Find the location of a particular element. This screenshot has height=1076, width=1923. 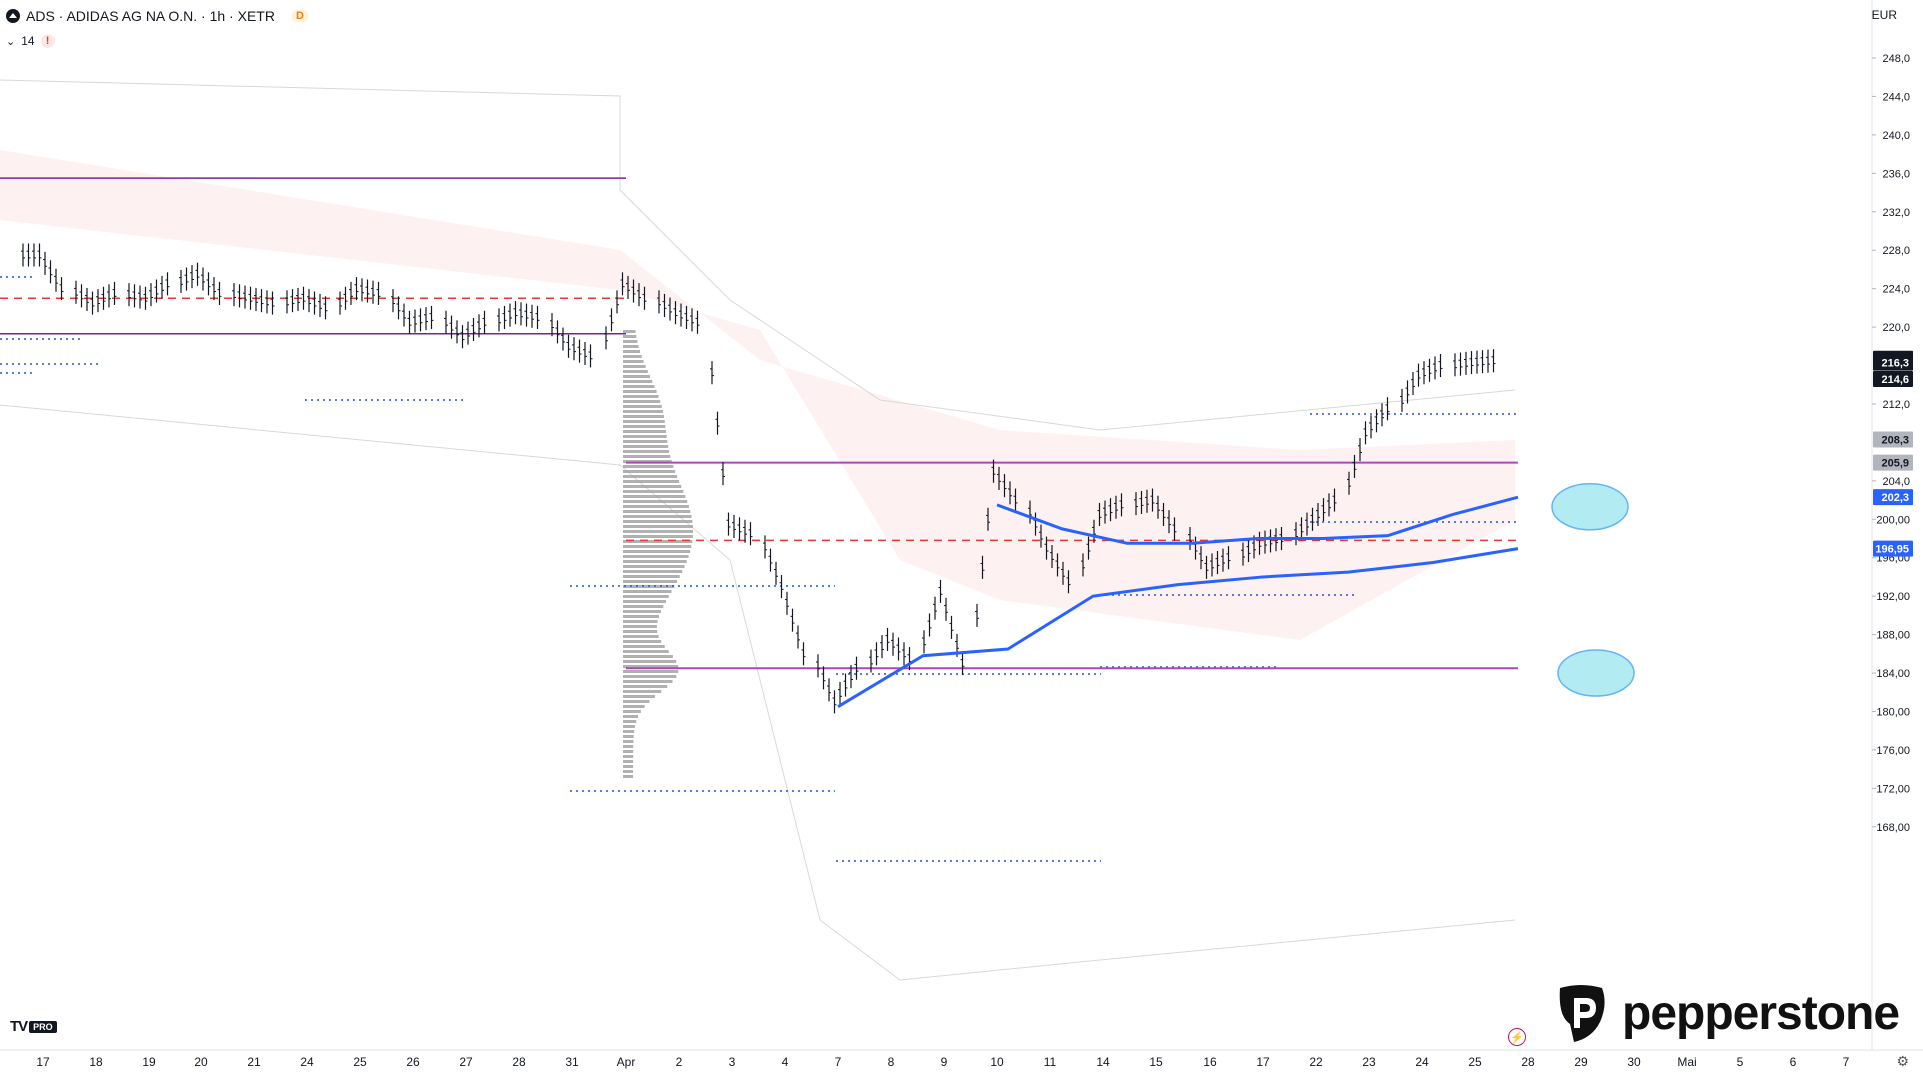

x-tick-label: Apr is located at coordinates (626, 1062).